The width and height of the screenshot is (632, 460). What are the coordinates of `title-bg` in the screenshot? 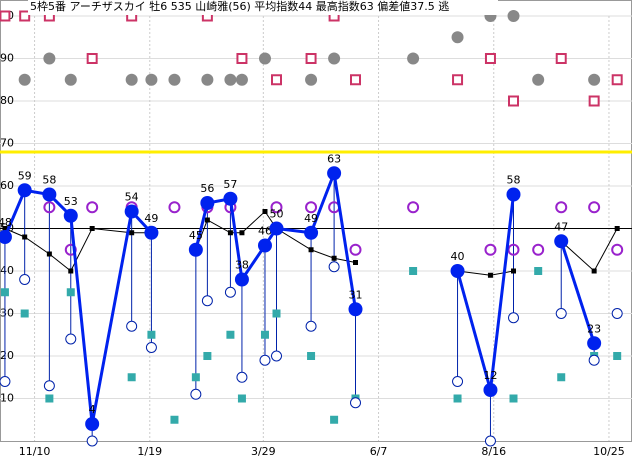 It's located at (263, 7).